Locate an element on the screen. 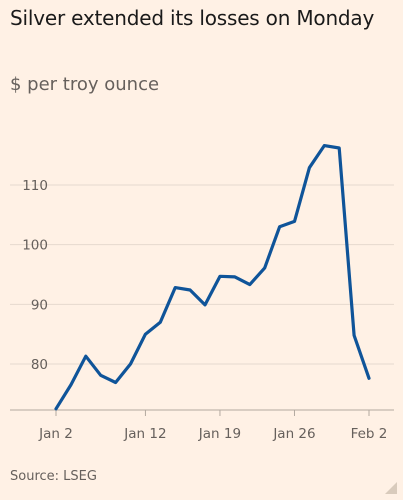 The height and width of the screenshot is (500, 403). y-tick-label: 80 is located at coordinates (39, 365).